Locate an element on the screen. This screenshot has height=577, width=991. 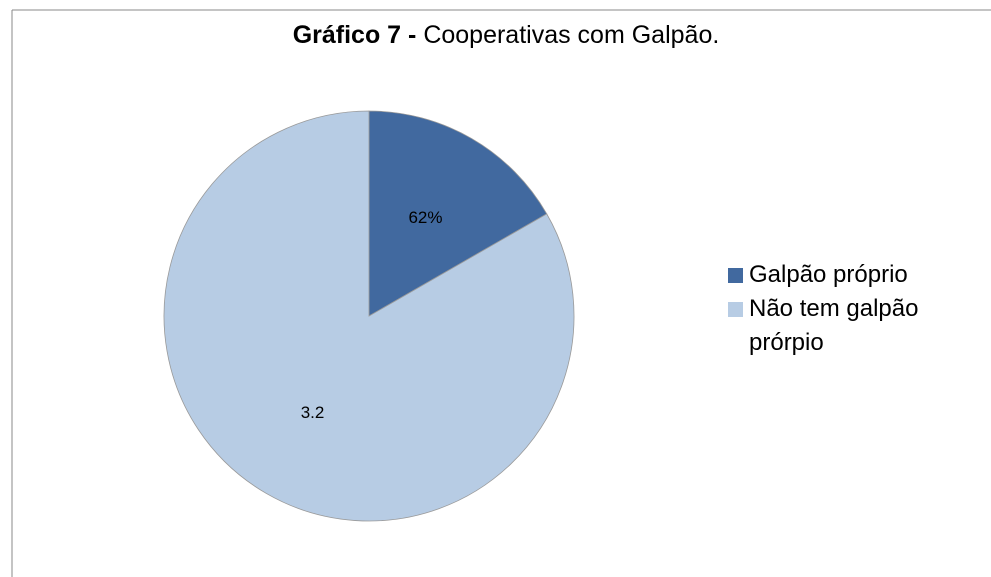
legend: Galpão próprio Não tem galpão prórpio is located at coordinates (853, 309).